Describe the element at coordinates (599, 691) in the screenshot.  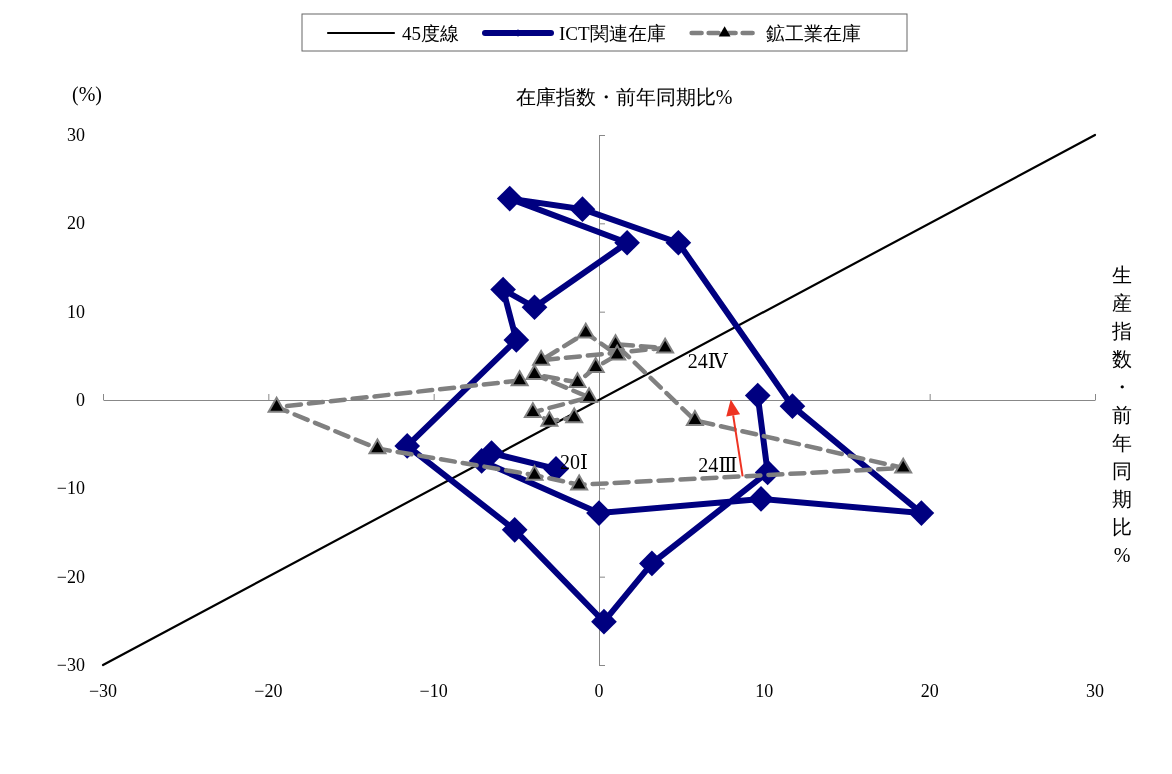
I see `x-tick-label: 0` at that location.